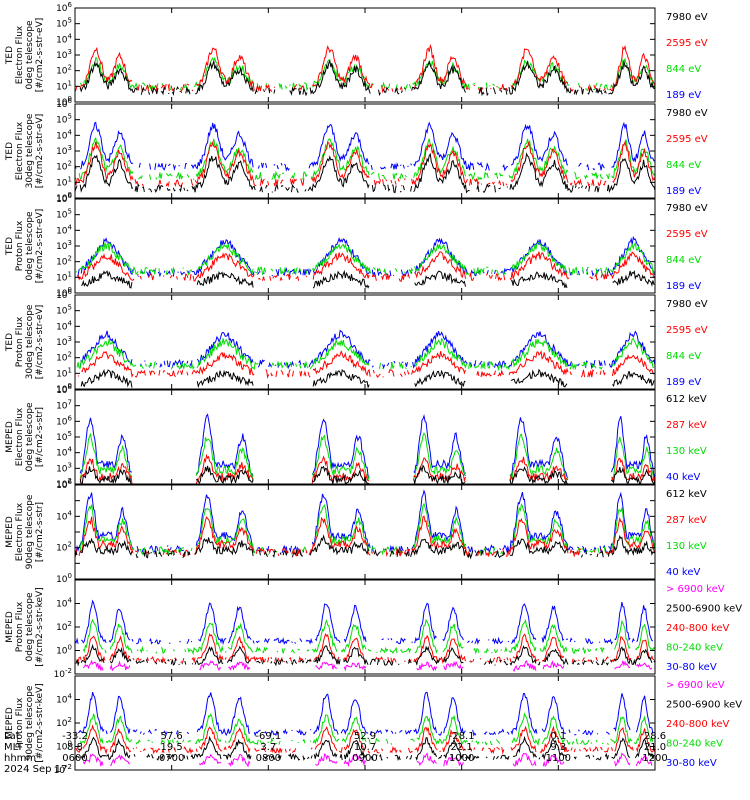 The image size is (750, 800). I want to click on x-tick-label-mlt: 21.0, so click(655, 747).